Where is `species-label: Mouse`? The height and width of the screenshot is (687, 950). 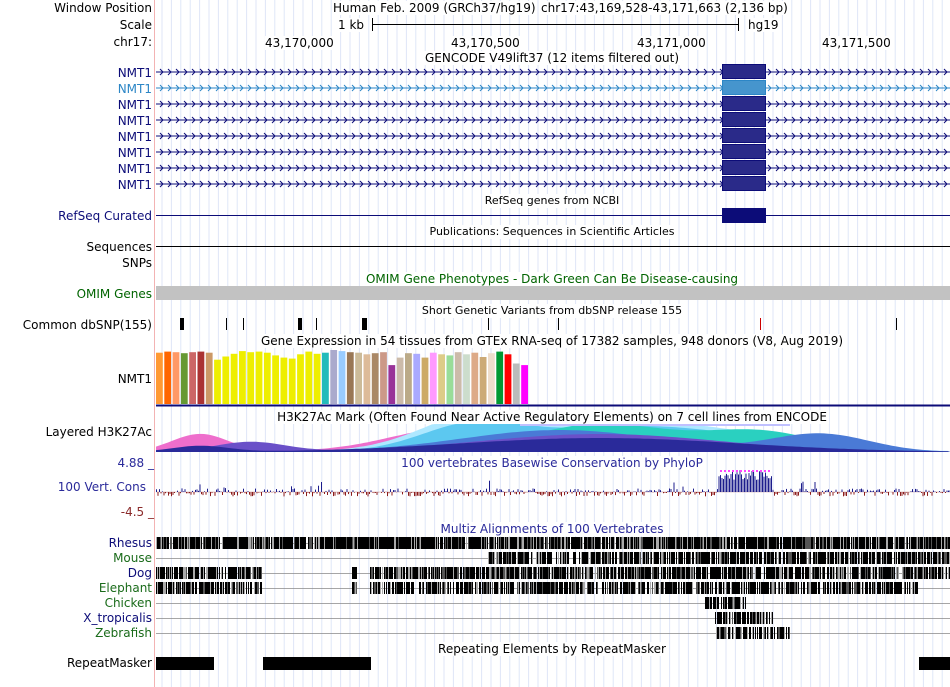 species-label: Mouse is located at coordinates (132, 558).